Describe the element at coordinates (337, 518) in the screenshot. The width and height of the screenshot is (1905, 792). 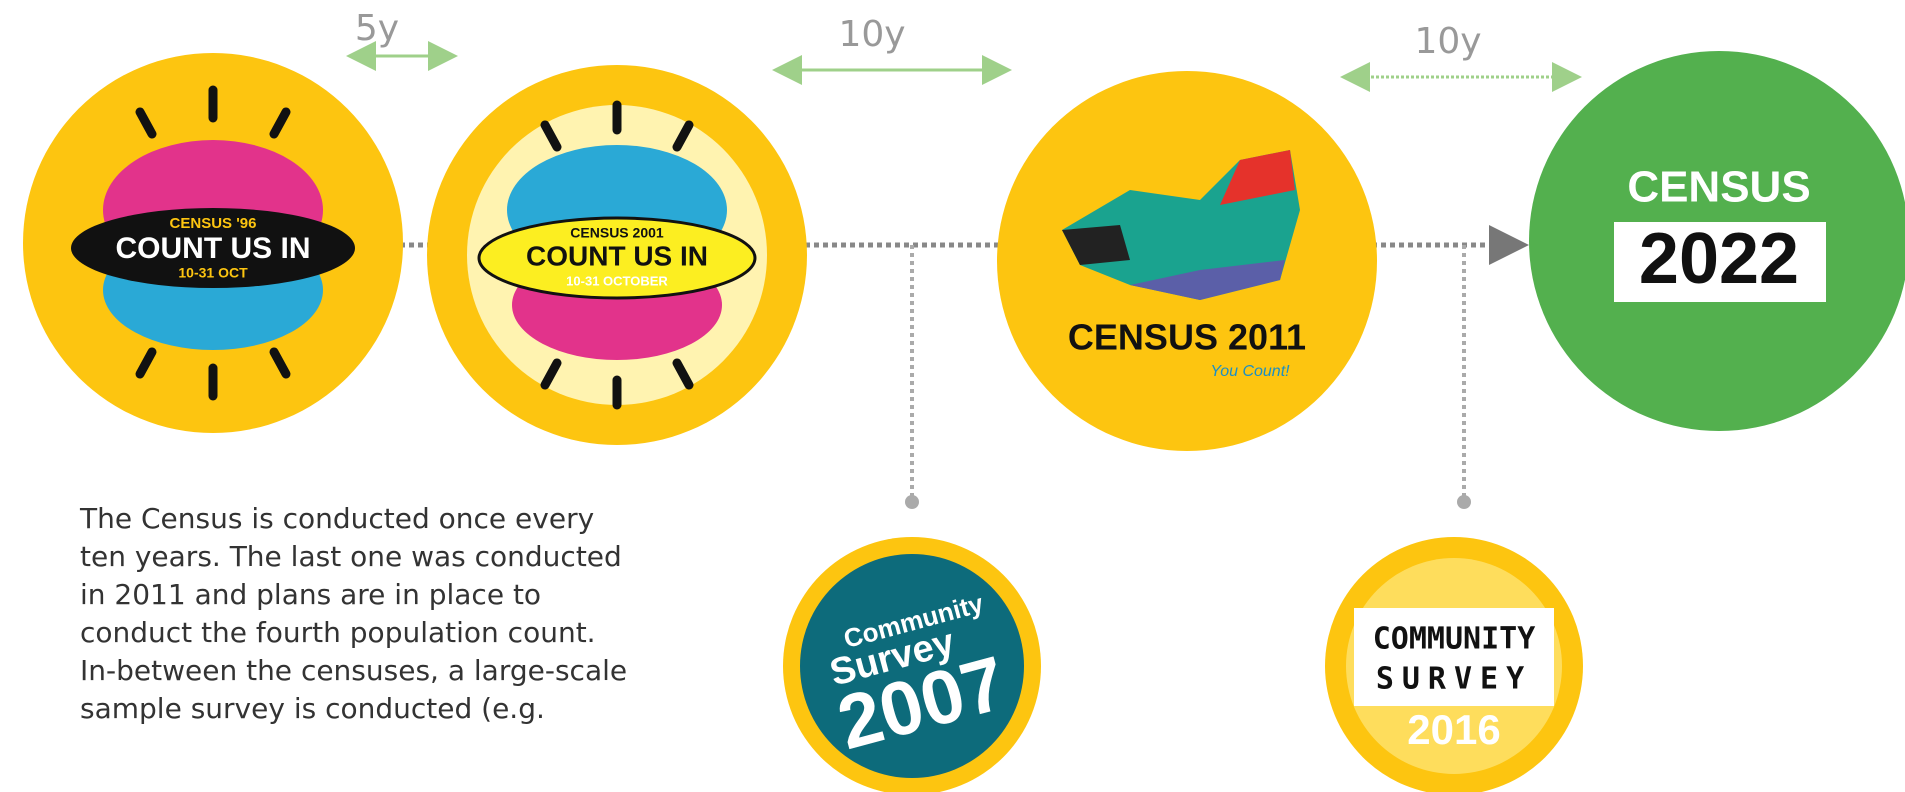
I see `description-line: The Census is conducted once every` at that location.